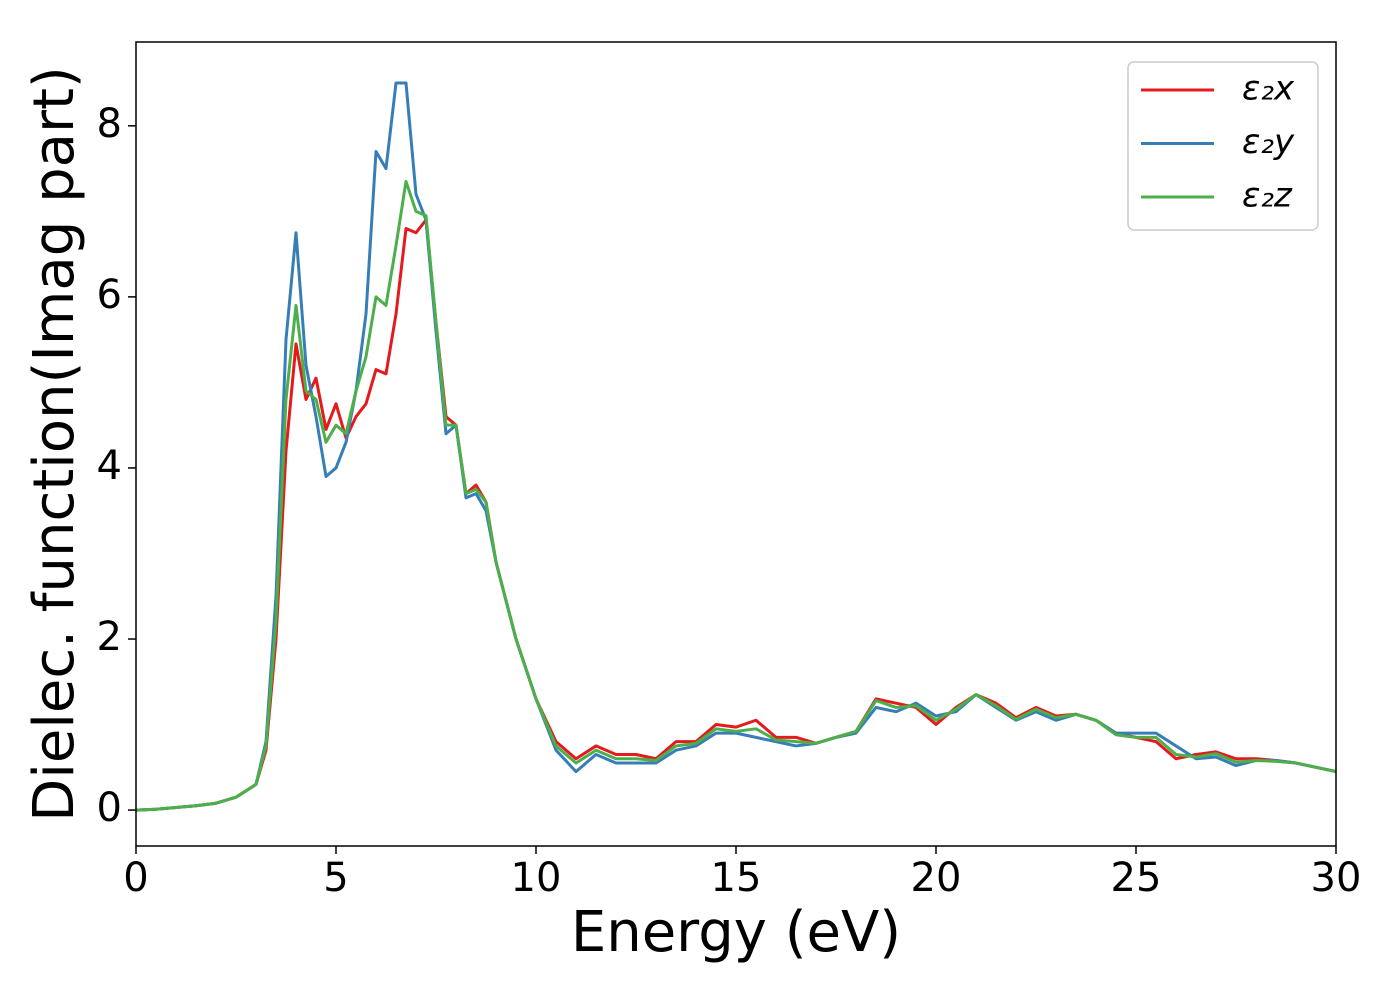 This screenshot has width=1400, height=1000. What do you see at coordinates (109, 295) in the screenshot?
I see `y-tick-label: 6` at bounding box center [109, 295].